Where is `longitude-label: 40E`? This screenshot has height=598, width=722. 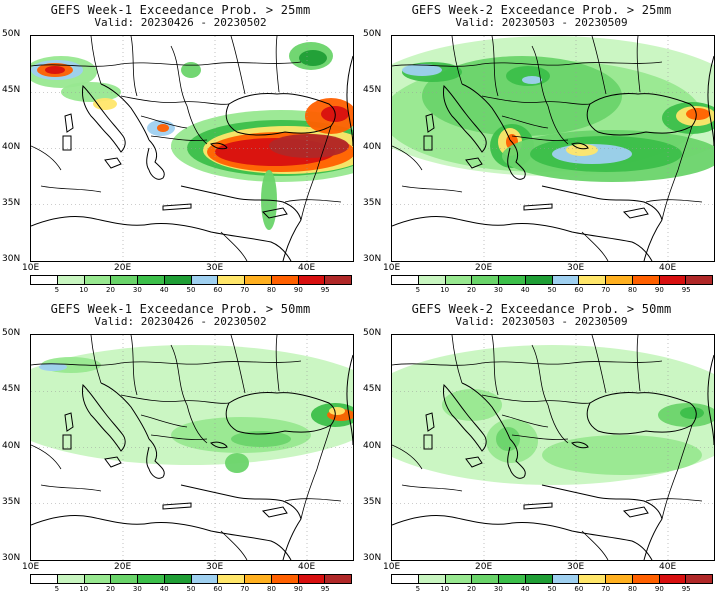
longitude-label: 40E is located at coordinates (668, 567).